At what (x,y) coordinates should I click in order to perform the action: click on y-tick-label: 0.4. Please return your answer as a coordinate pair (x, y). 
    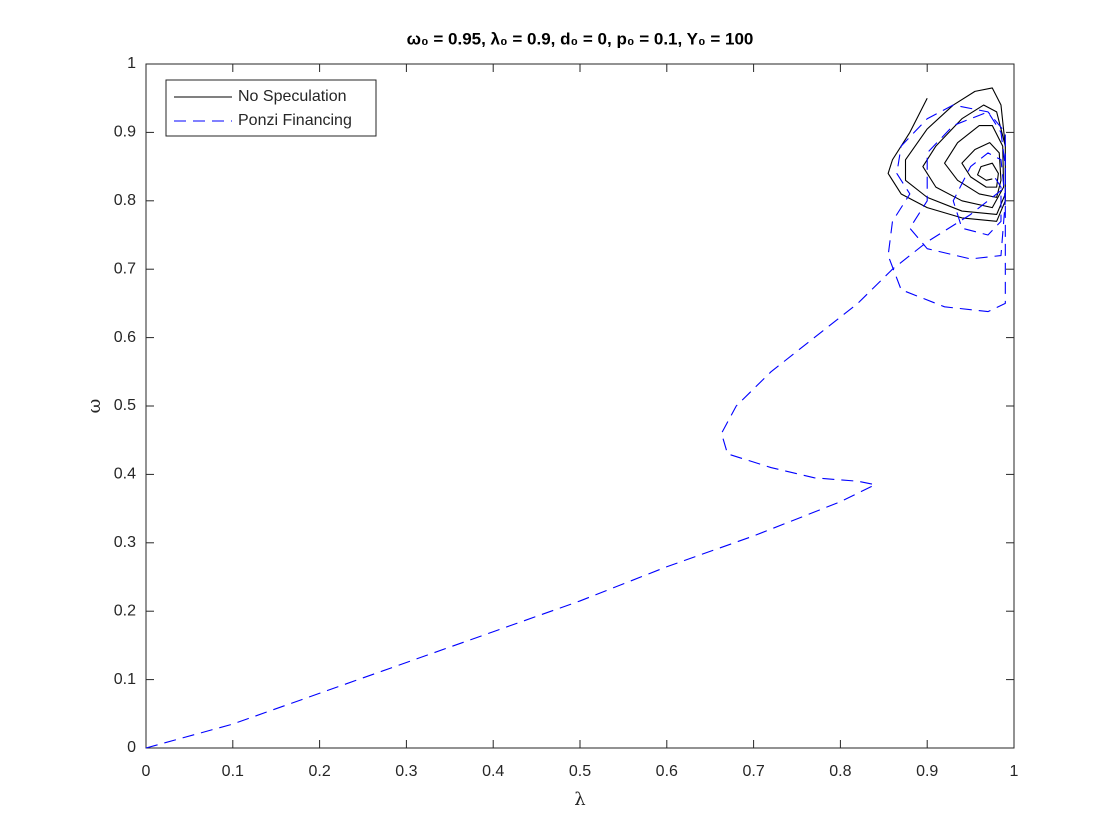
    Looking at the image, I should click on (125, 474).